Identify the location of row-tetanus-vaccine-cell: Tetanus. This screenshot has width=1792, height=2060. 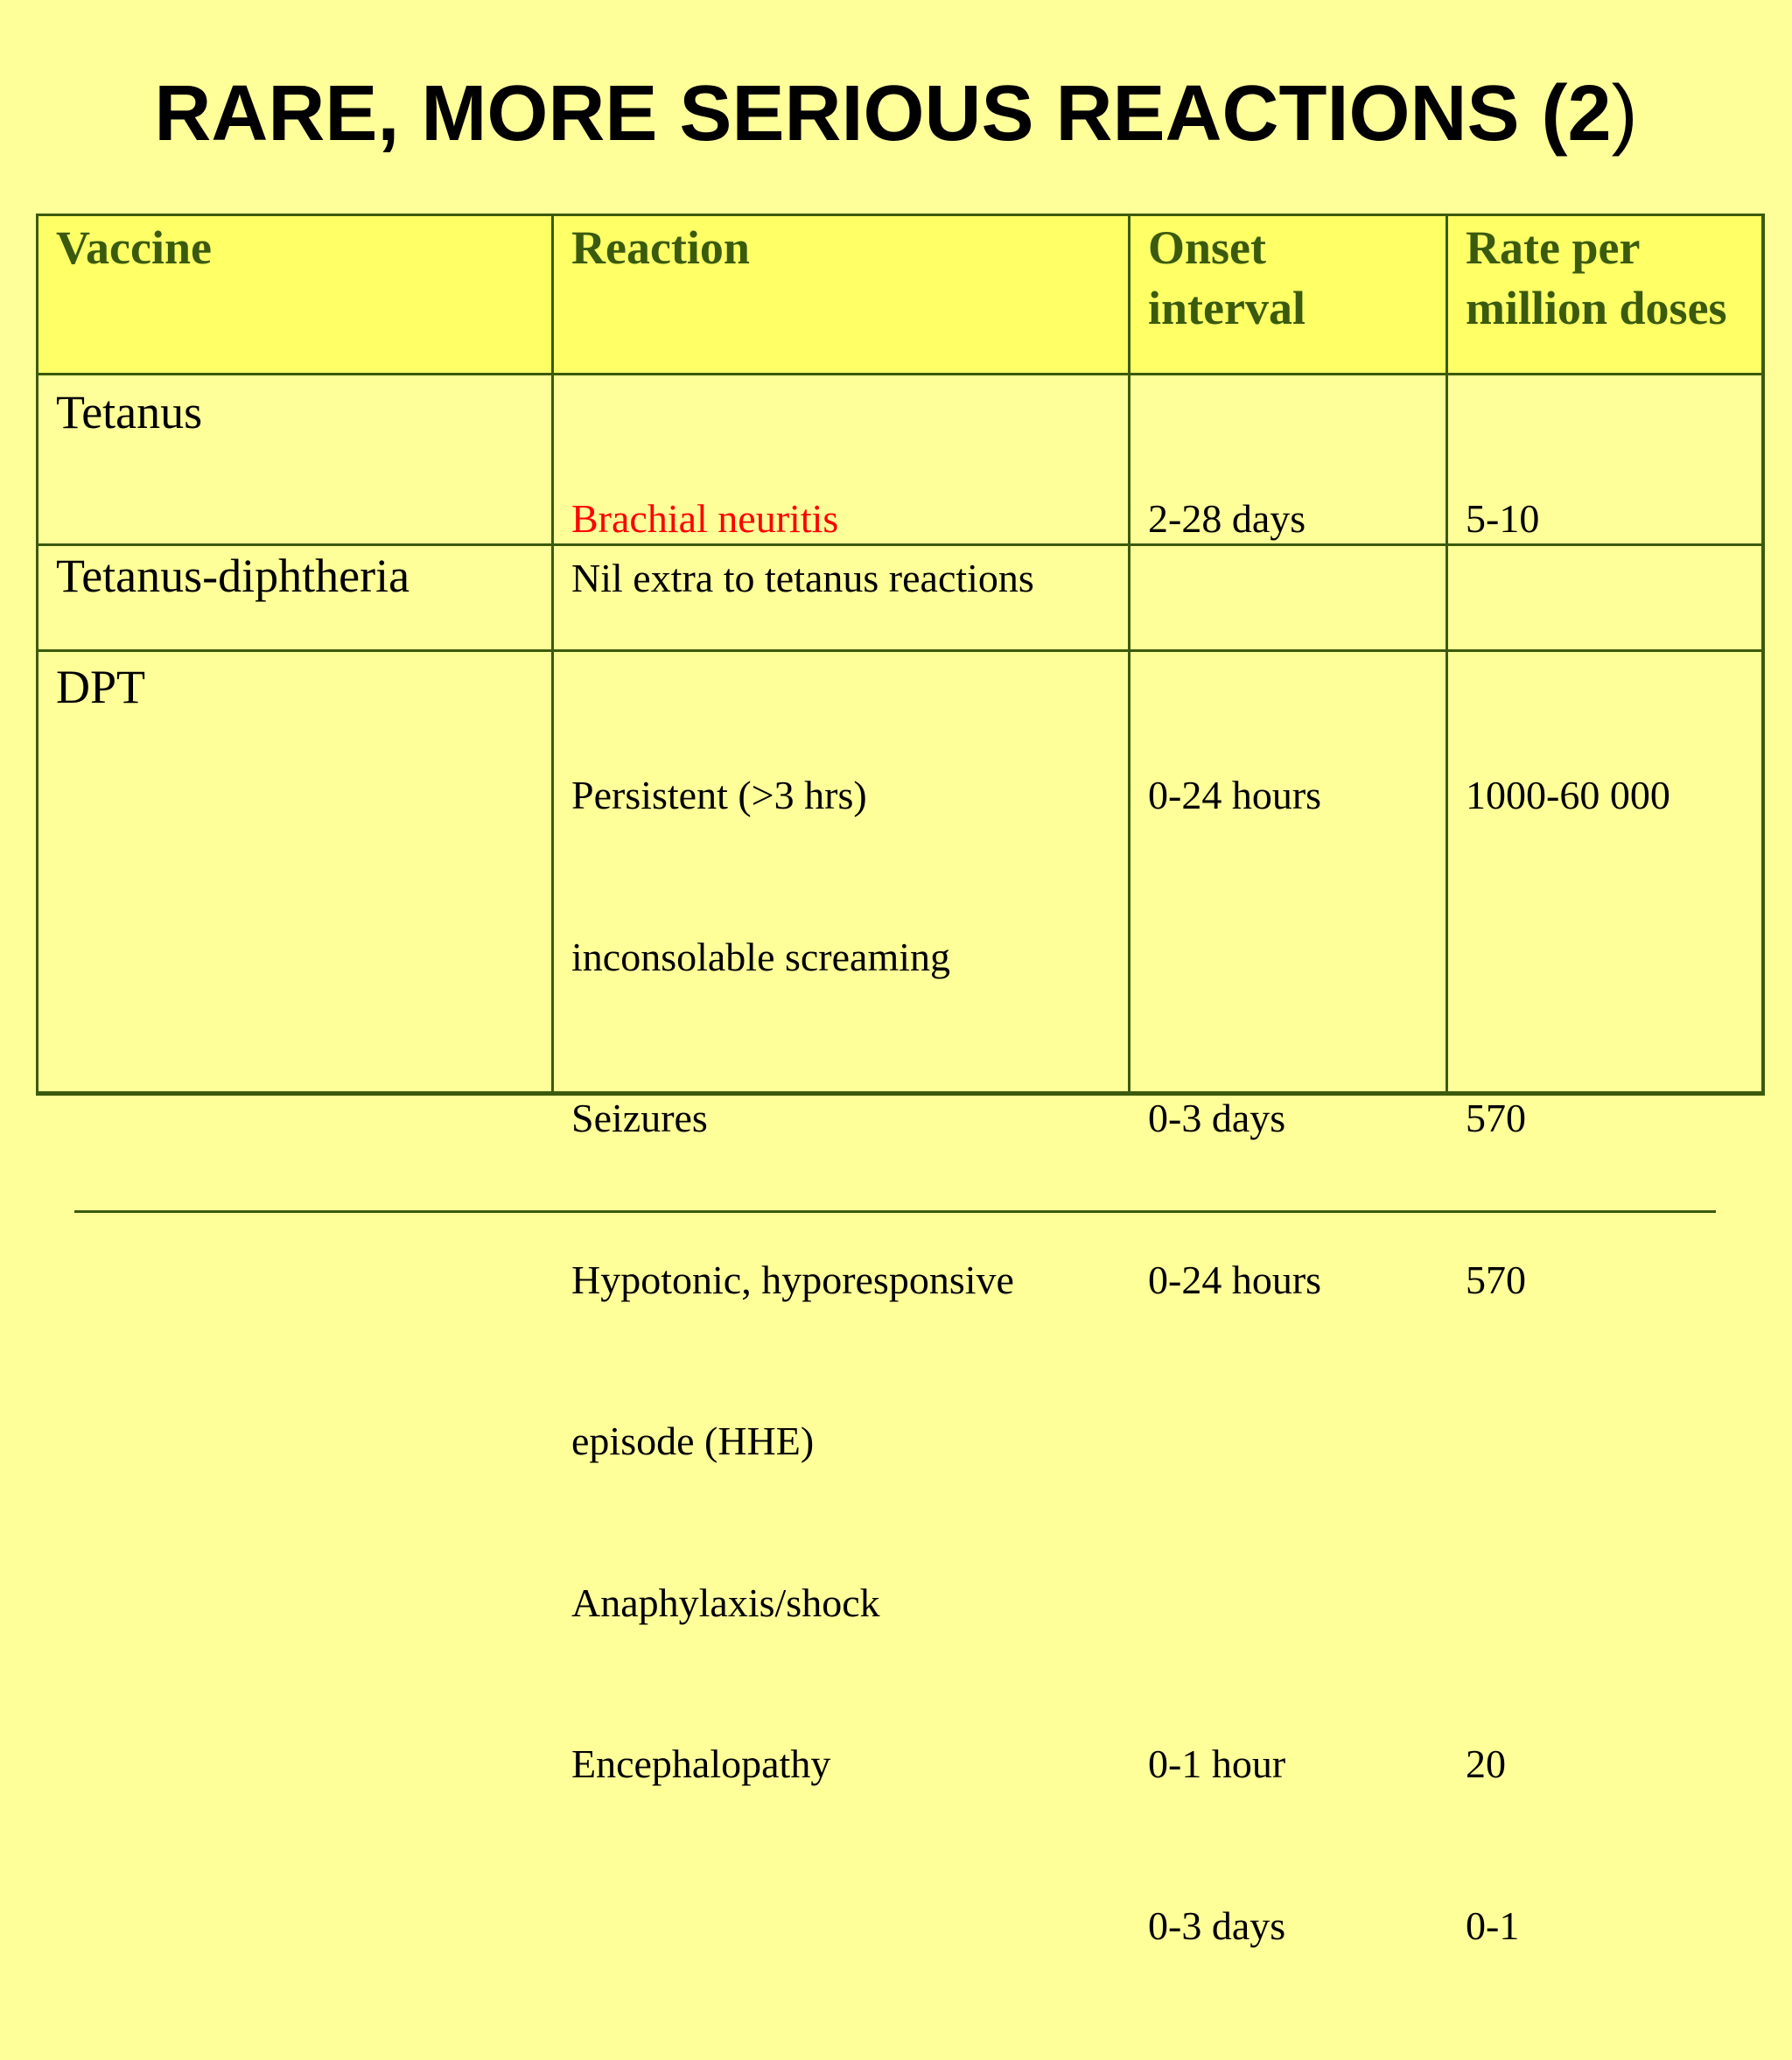
(296, 460).